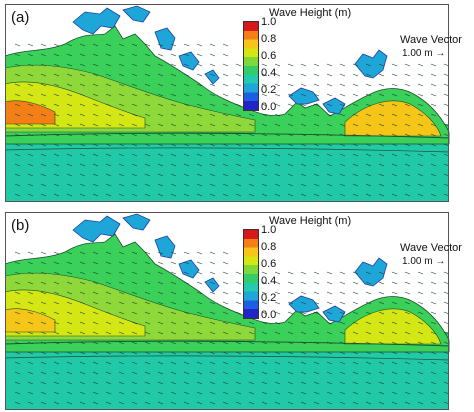 The image size is (474, 412). What do you see at coordinates (431, 40) in the screenshot?
I see `wave-vector-title-a: Wave Vector` at bounding box center [431, 40].